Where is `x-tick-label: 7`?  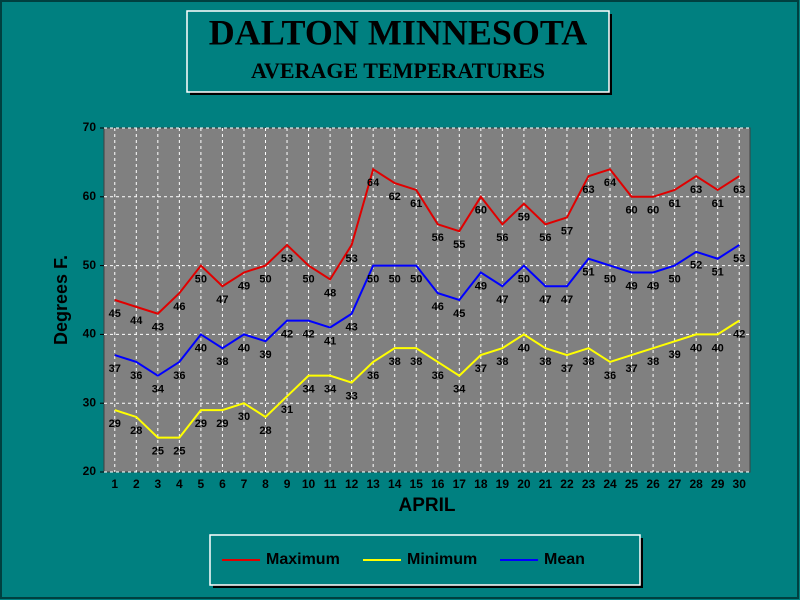
x-tick-label: 7 is located at coordinates (244, 484).